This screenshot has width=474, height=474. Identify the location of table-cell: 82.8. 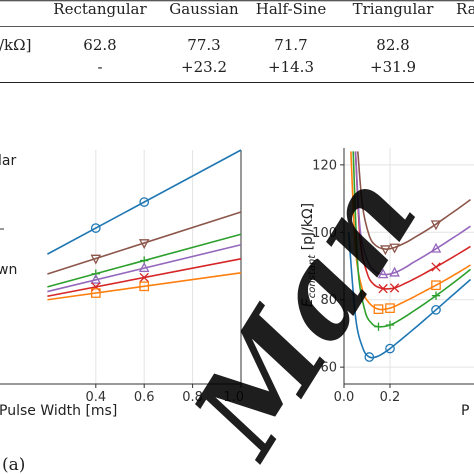
(392, 45).